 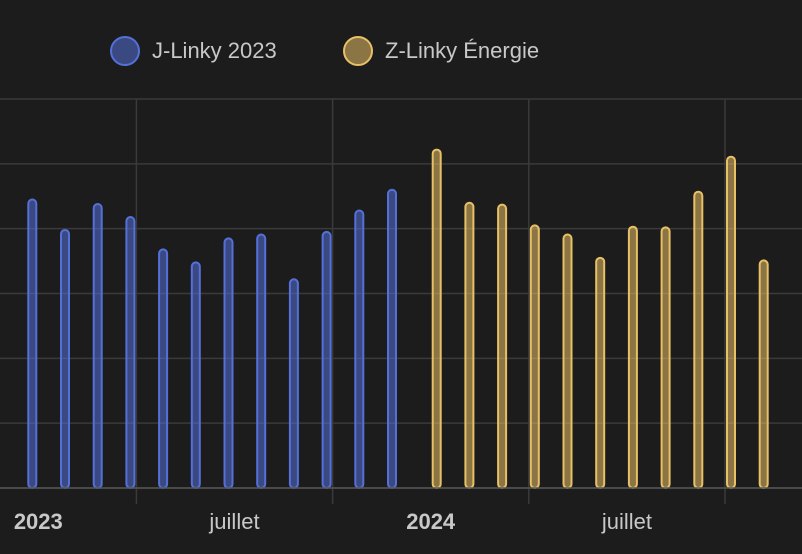 I want to click on legend-label: J-Linky 2023, so click(x=214, y=50).